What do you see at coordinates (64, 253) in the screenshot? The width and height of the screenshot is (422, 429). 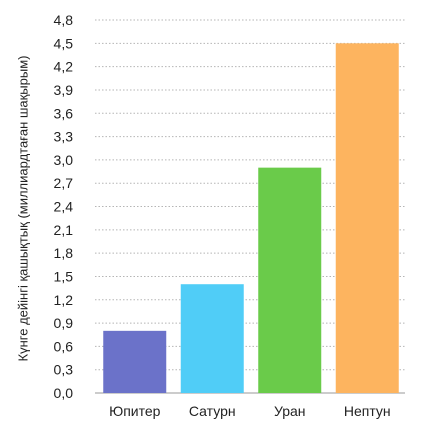 I see `y-tick-label: 1,8` at bounding box center [64, 253].